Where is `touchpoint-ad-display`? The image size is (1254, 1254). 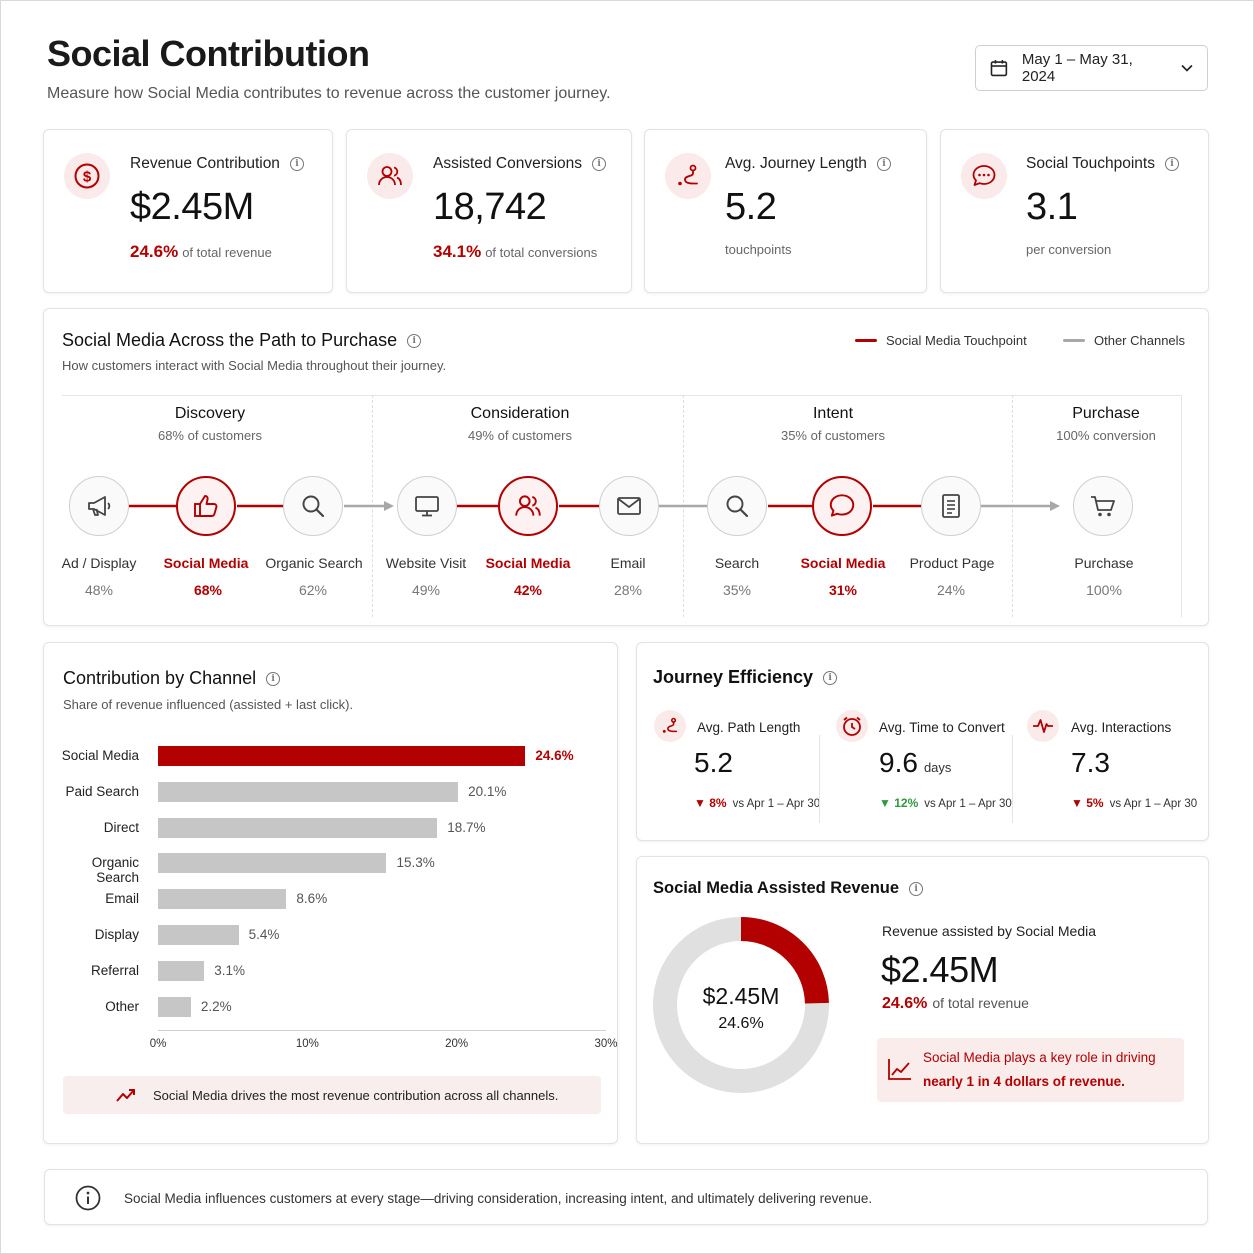 touchpoint-ad-display is located at coordinates (99, 506).